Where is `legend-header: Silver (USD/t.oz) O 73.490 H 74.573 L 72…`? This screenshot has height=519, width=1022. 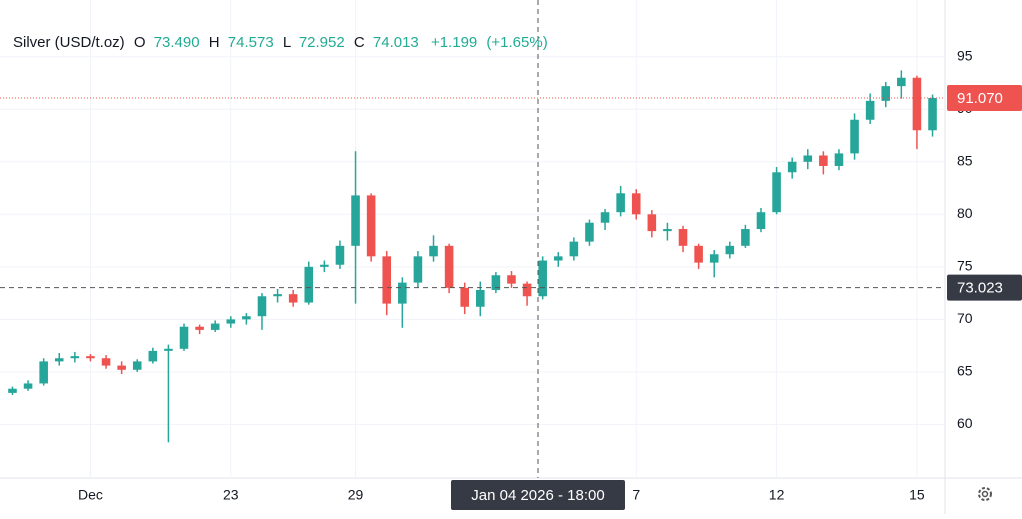
legend-header: Silver (USD/t.oz) O 73.490 H 74.573 L 72… is located at coordinates (280, 42).